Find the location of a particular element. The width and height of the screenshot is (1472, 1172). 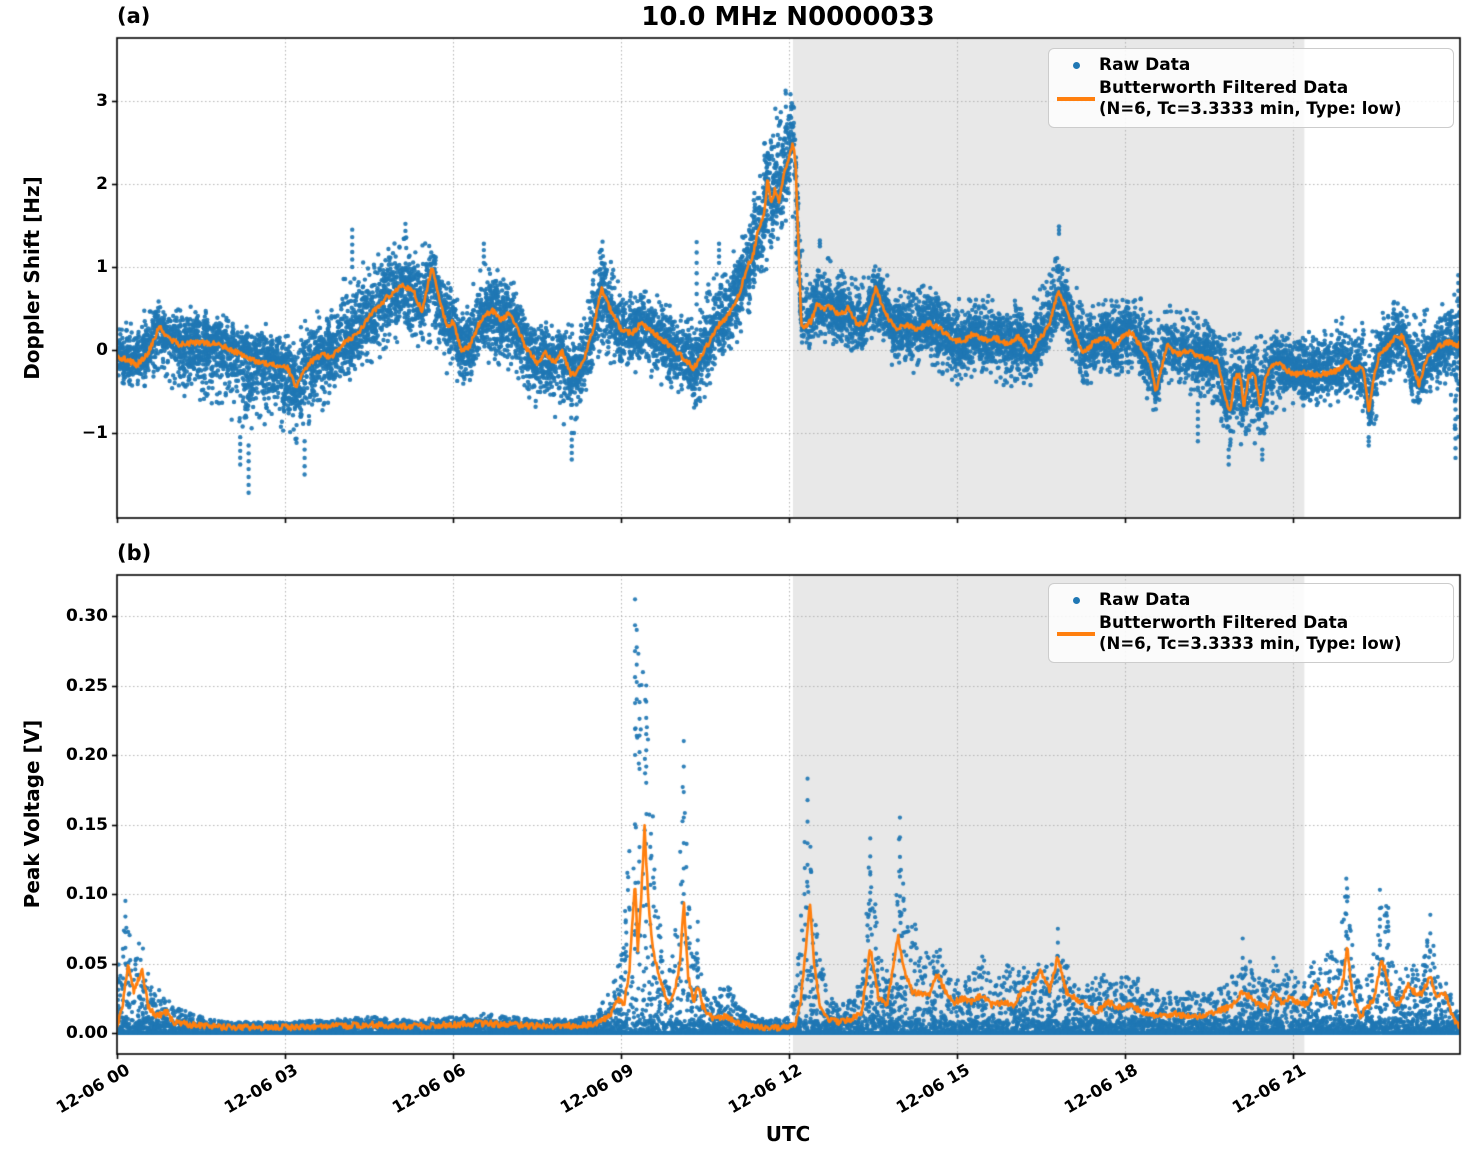

y-tick-label: 2 is located at coordinates (102, 184).